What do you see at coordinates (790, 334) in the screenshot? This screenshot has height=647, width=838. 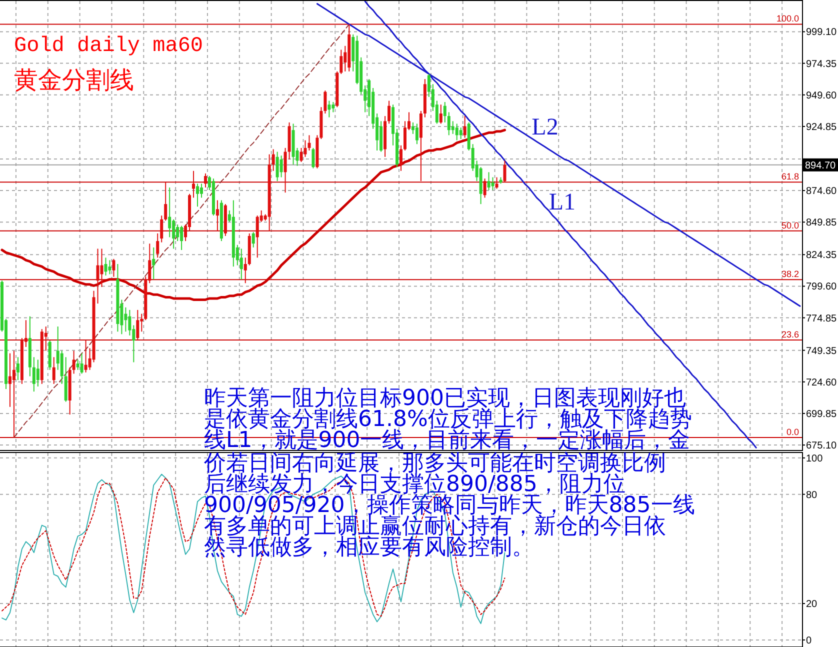 I see `ref-line-label: 23.6` at bounding box center [790, 334].